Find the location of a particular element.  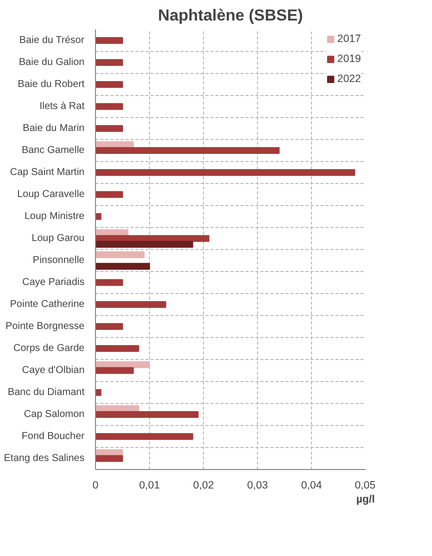

y-tick-label: Pointe Borgnesse is located at coordinates (45, 326).